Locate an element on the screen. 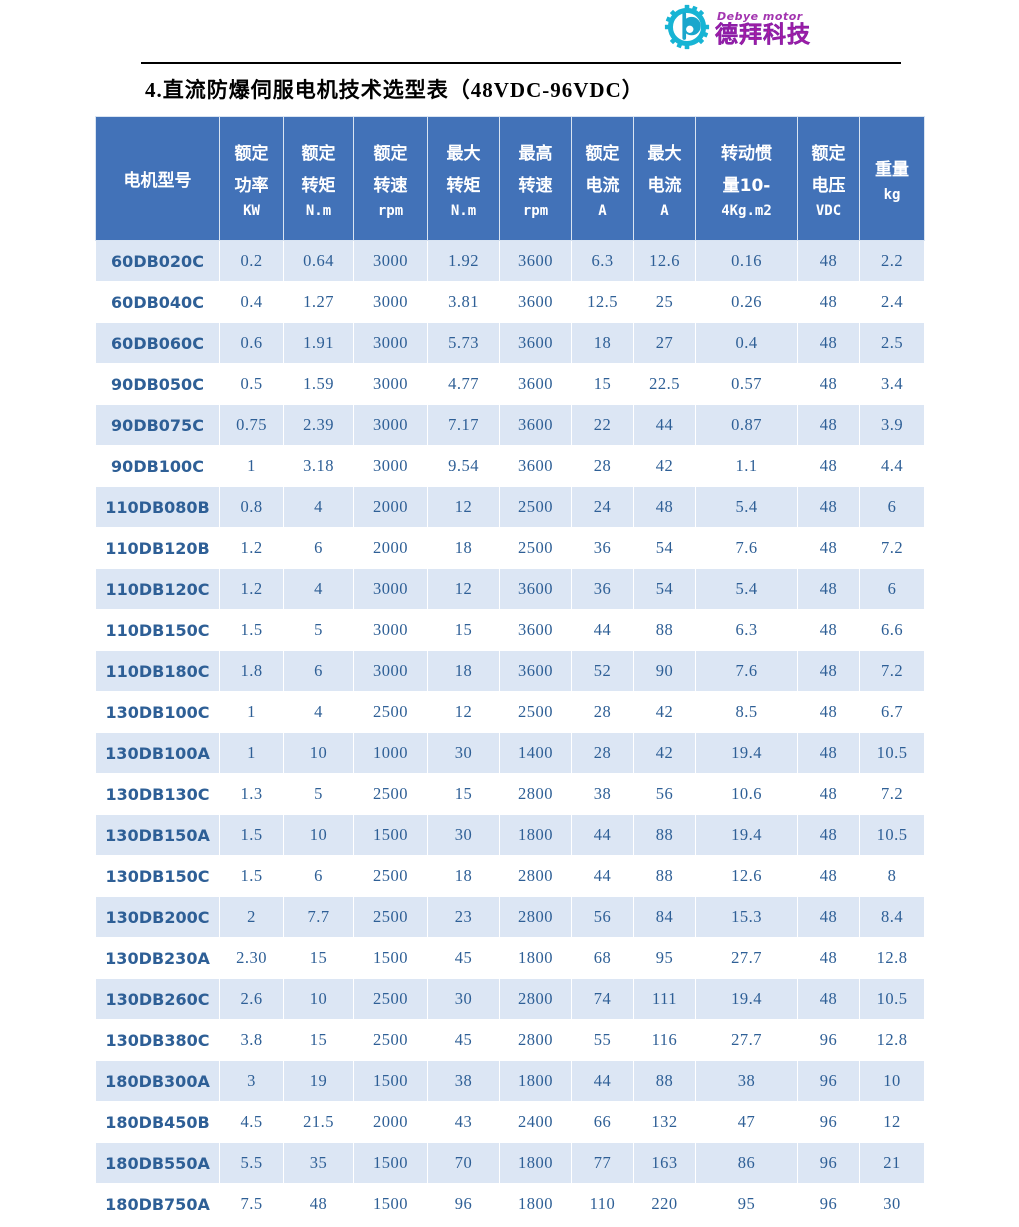  spec-value-cell: 2 is located at coordinates (251, 917).